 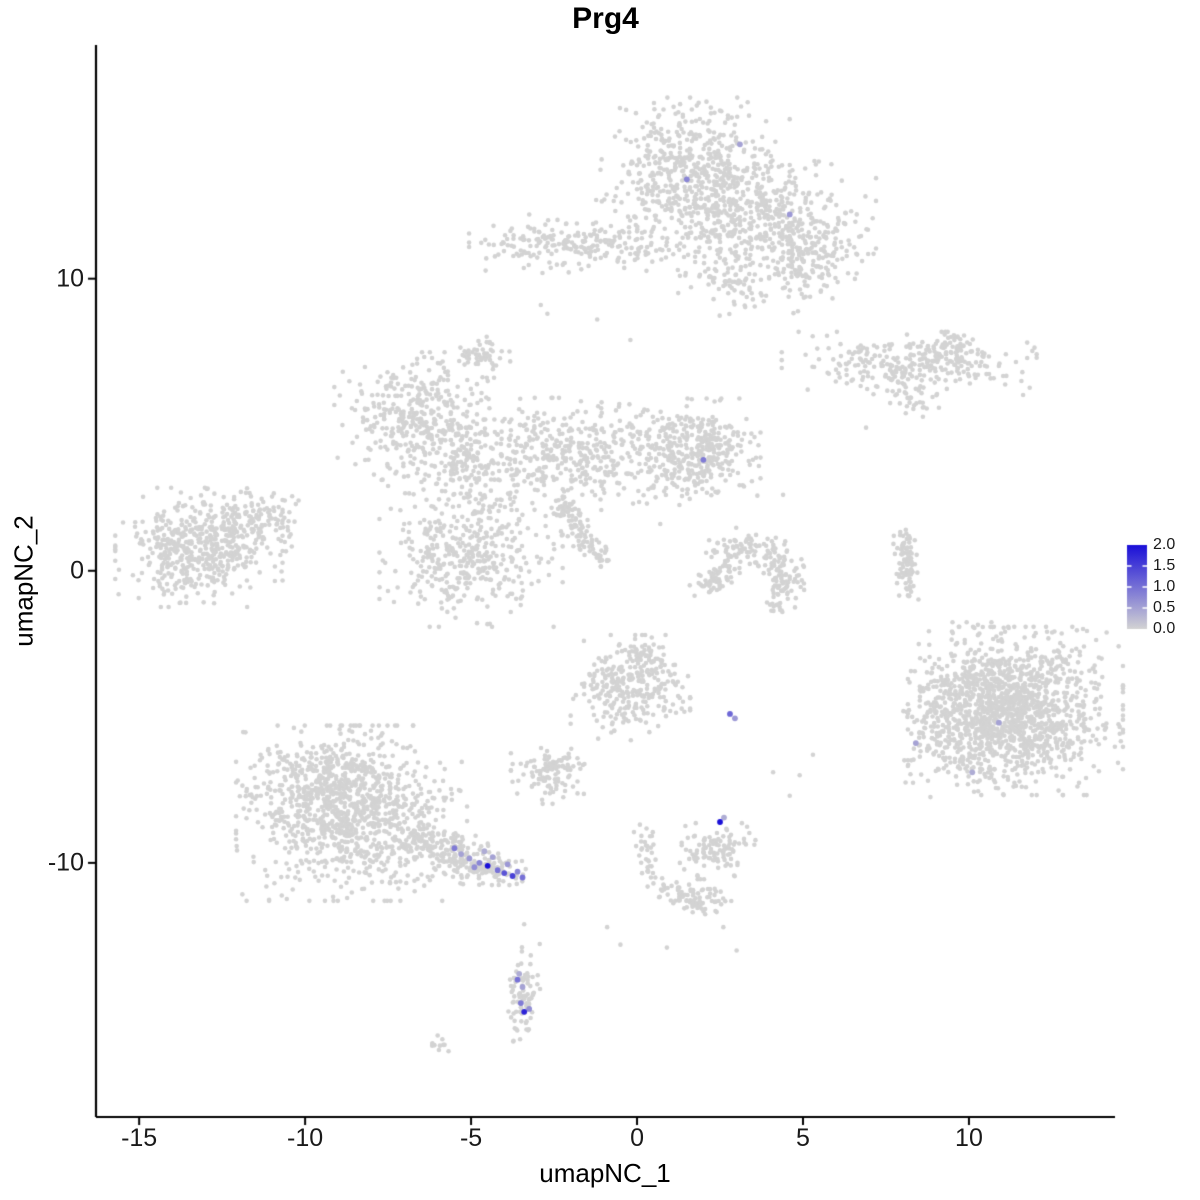 I want to click on x-axis-label: umapNC_1, so click(x=605, y=1173).